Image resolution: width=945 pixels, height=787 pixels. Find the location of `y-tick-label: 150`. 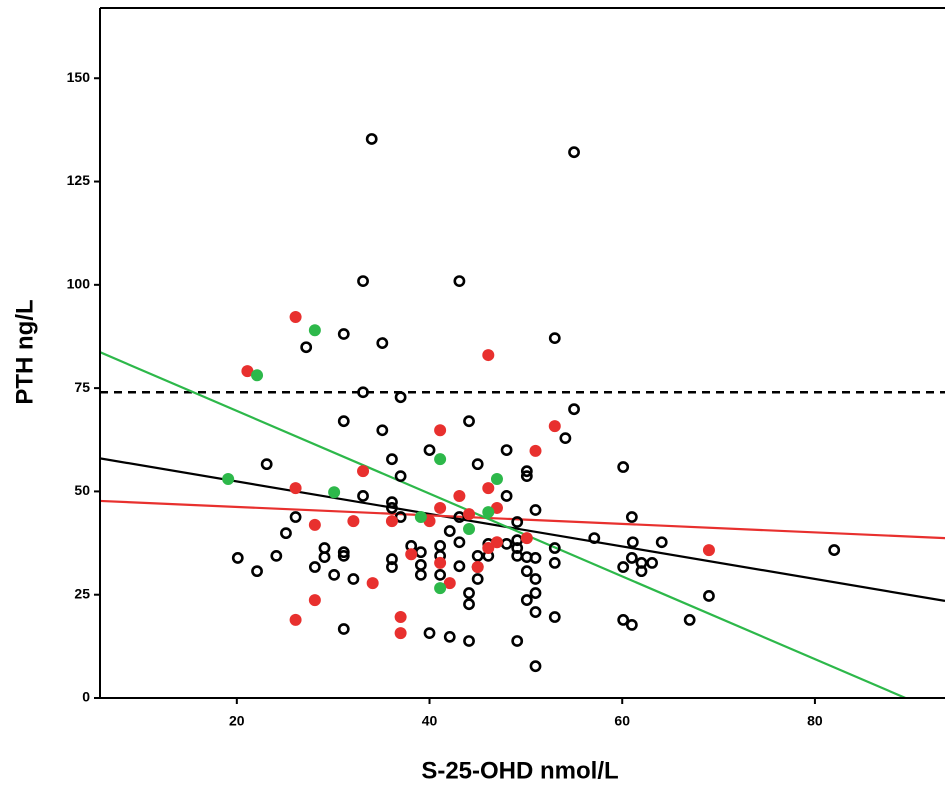

y-tick-label: 150 is located at coordinates (79, 77).